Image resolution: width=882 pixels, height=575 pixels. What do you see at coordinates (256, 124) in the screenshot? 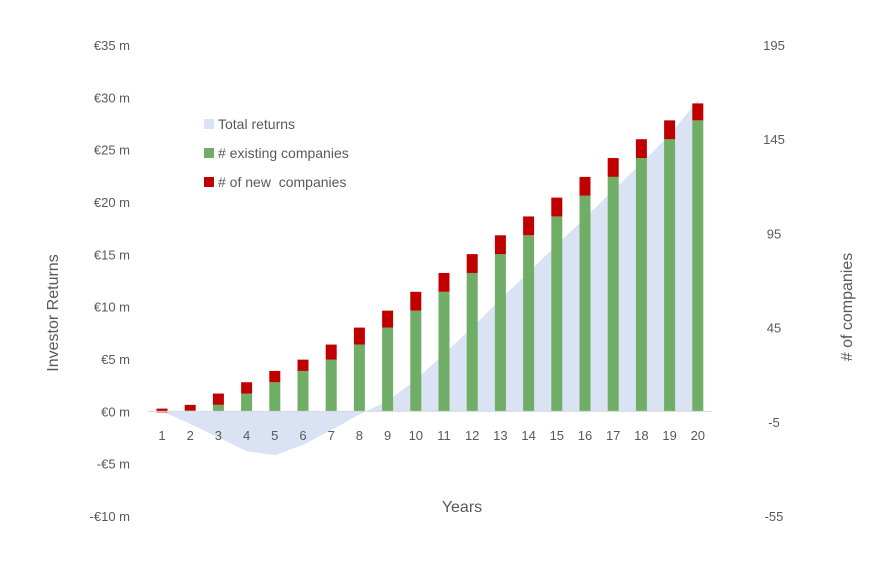
I see `legend-label-total-returns: Total returns` at bounding box center [256, 124].